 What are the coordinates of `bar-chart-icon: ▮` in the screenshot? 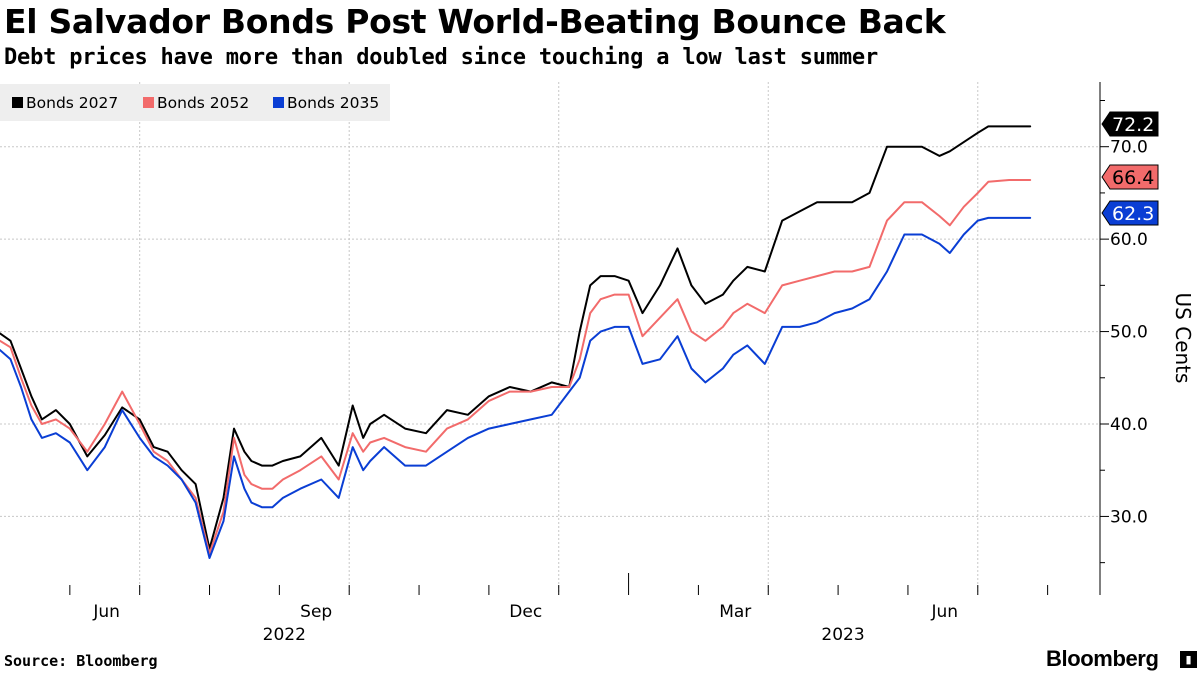 It's located at (1188, 659).